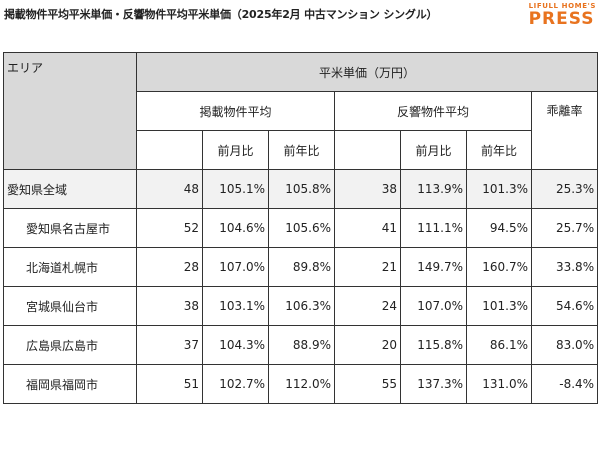 This screenshot has height=450, width=600. I want to click on row-listed-value: 51, so click(169, 384).